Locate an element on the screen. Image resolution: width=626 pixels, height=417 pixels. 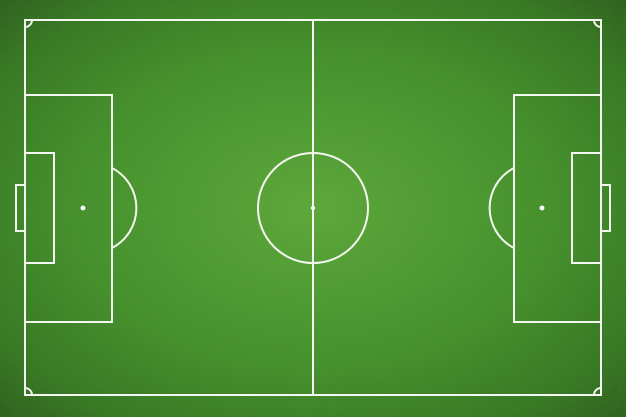
corner-arc-top-right is located at coordinates (597, 23).